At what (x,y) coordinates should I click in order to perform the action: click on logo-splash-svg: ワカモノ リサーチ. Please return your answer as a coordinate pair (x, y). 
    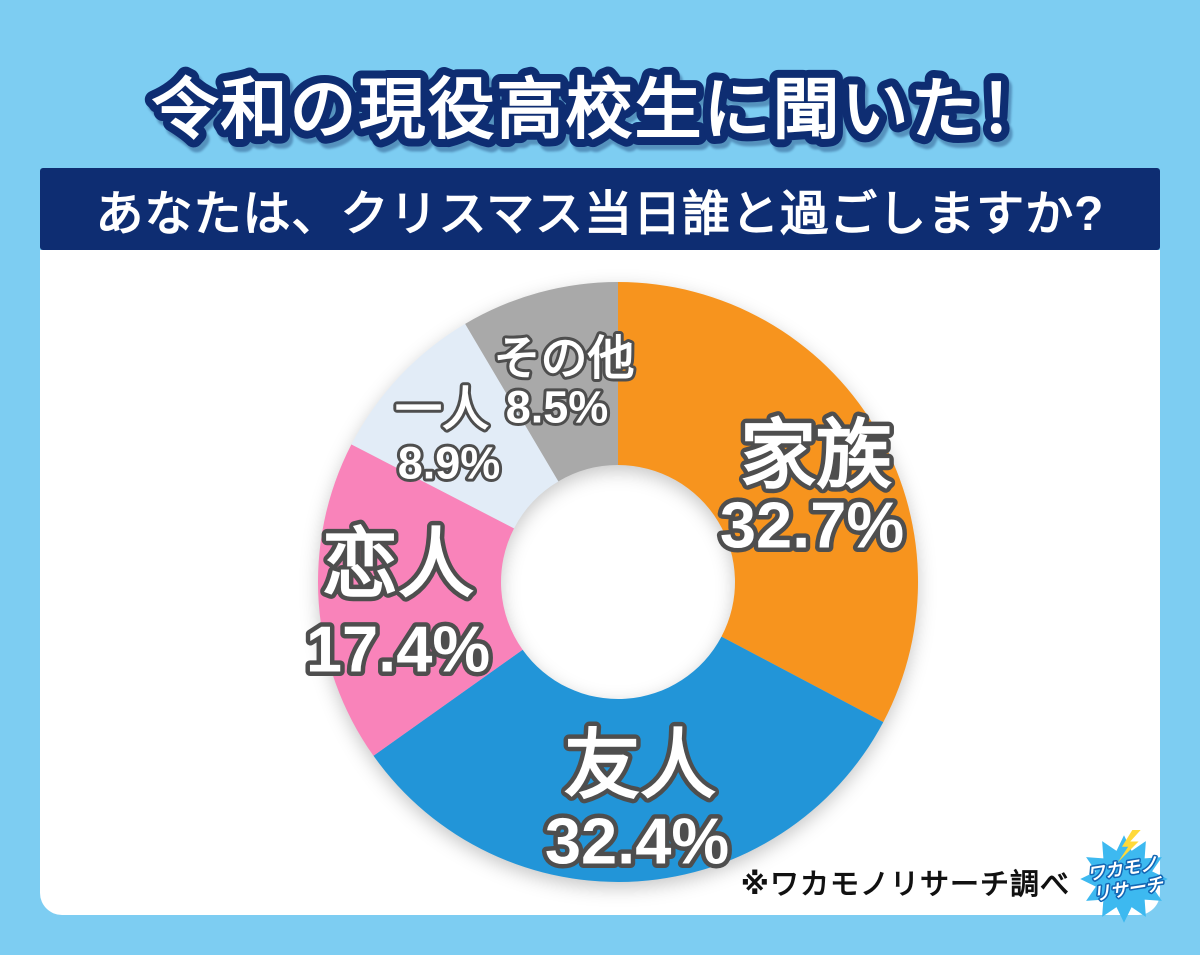
    Looking at the image, I should click on (1124, 876).